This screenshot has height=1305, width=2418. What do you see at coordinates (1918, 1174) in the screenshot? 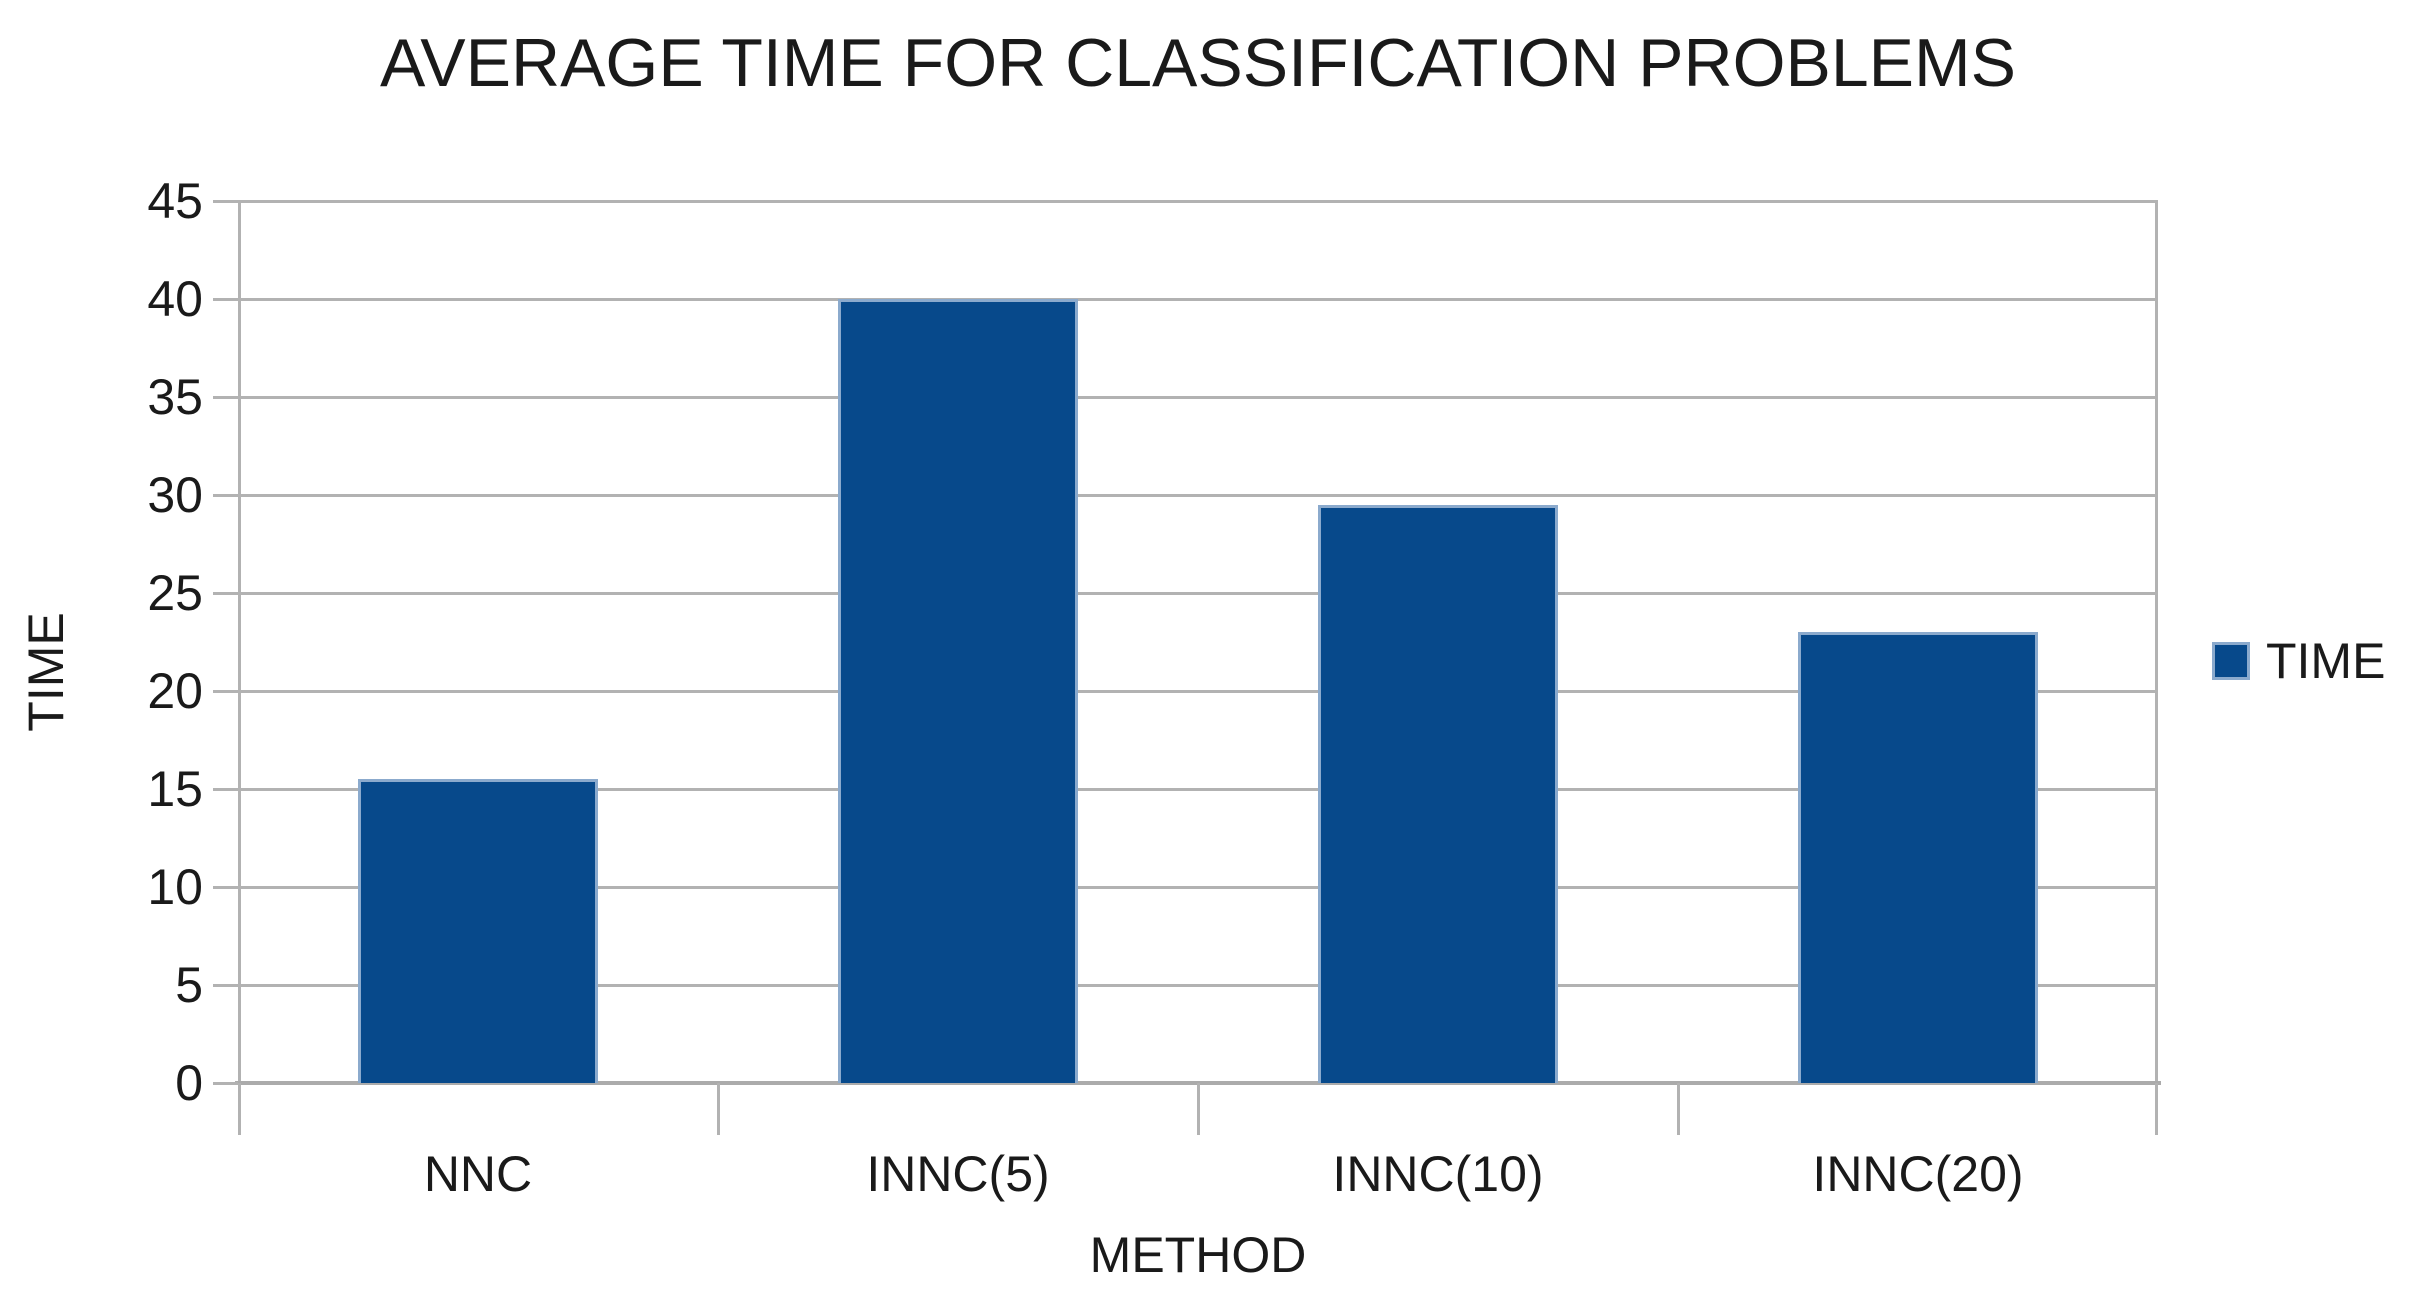
I see `x-tick-label-innc-20: INNC(20)` at bounding box center [1918, 1174].